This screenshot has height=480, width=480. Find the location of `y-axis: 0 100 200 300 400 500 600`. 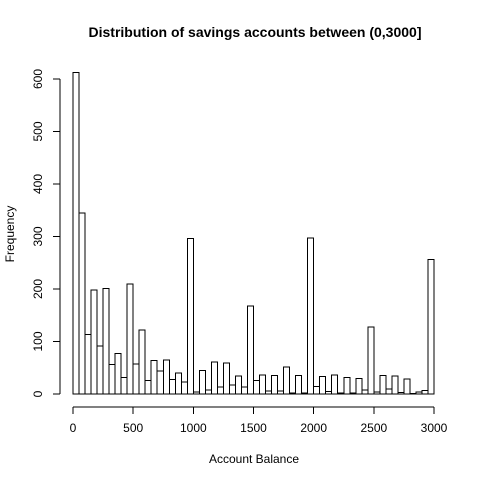

y-axis: 0 100 200 300 400 500 600 is located at coordinates (46, 233).